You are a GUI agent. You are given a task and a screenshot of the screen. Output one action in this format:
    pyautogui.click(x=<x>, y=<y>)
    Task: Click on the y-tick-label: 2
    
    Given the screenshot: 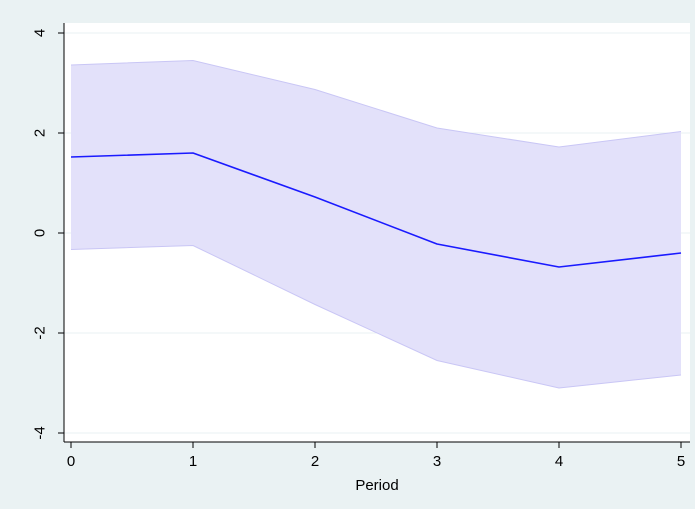 What is the action you would take?
    pyautogui.click(x=40, y=133)
    